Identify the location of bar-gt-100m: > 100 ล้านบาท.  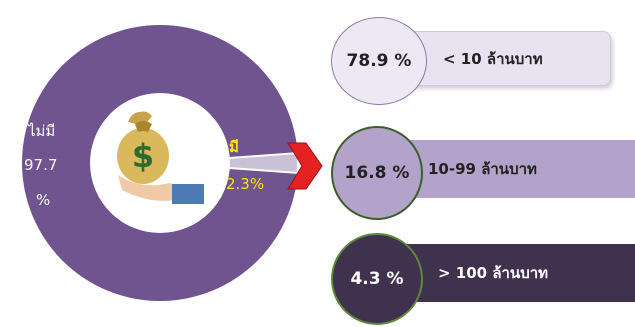
(516, 273).